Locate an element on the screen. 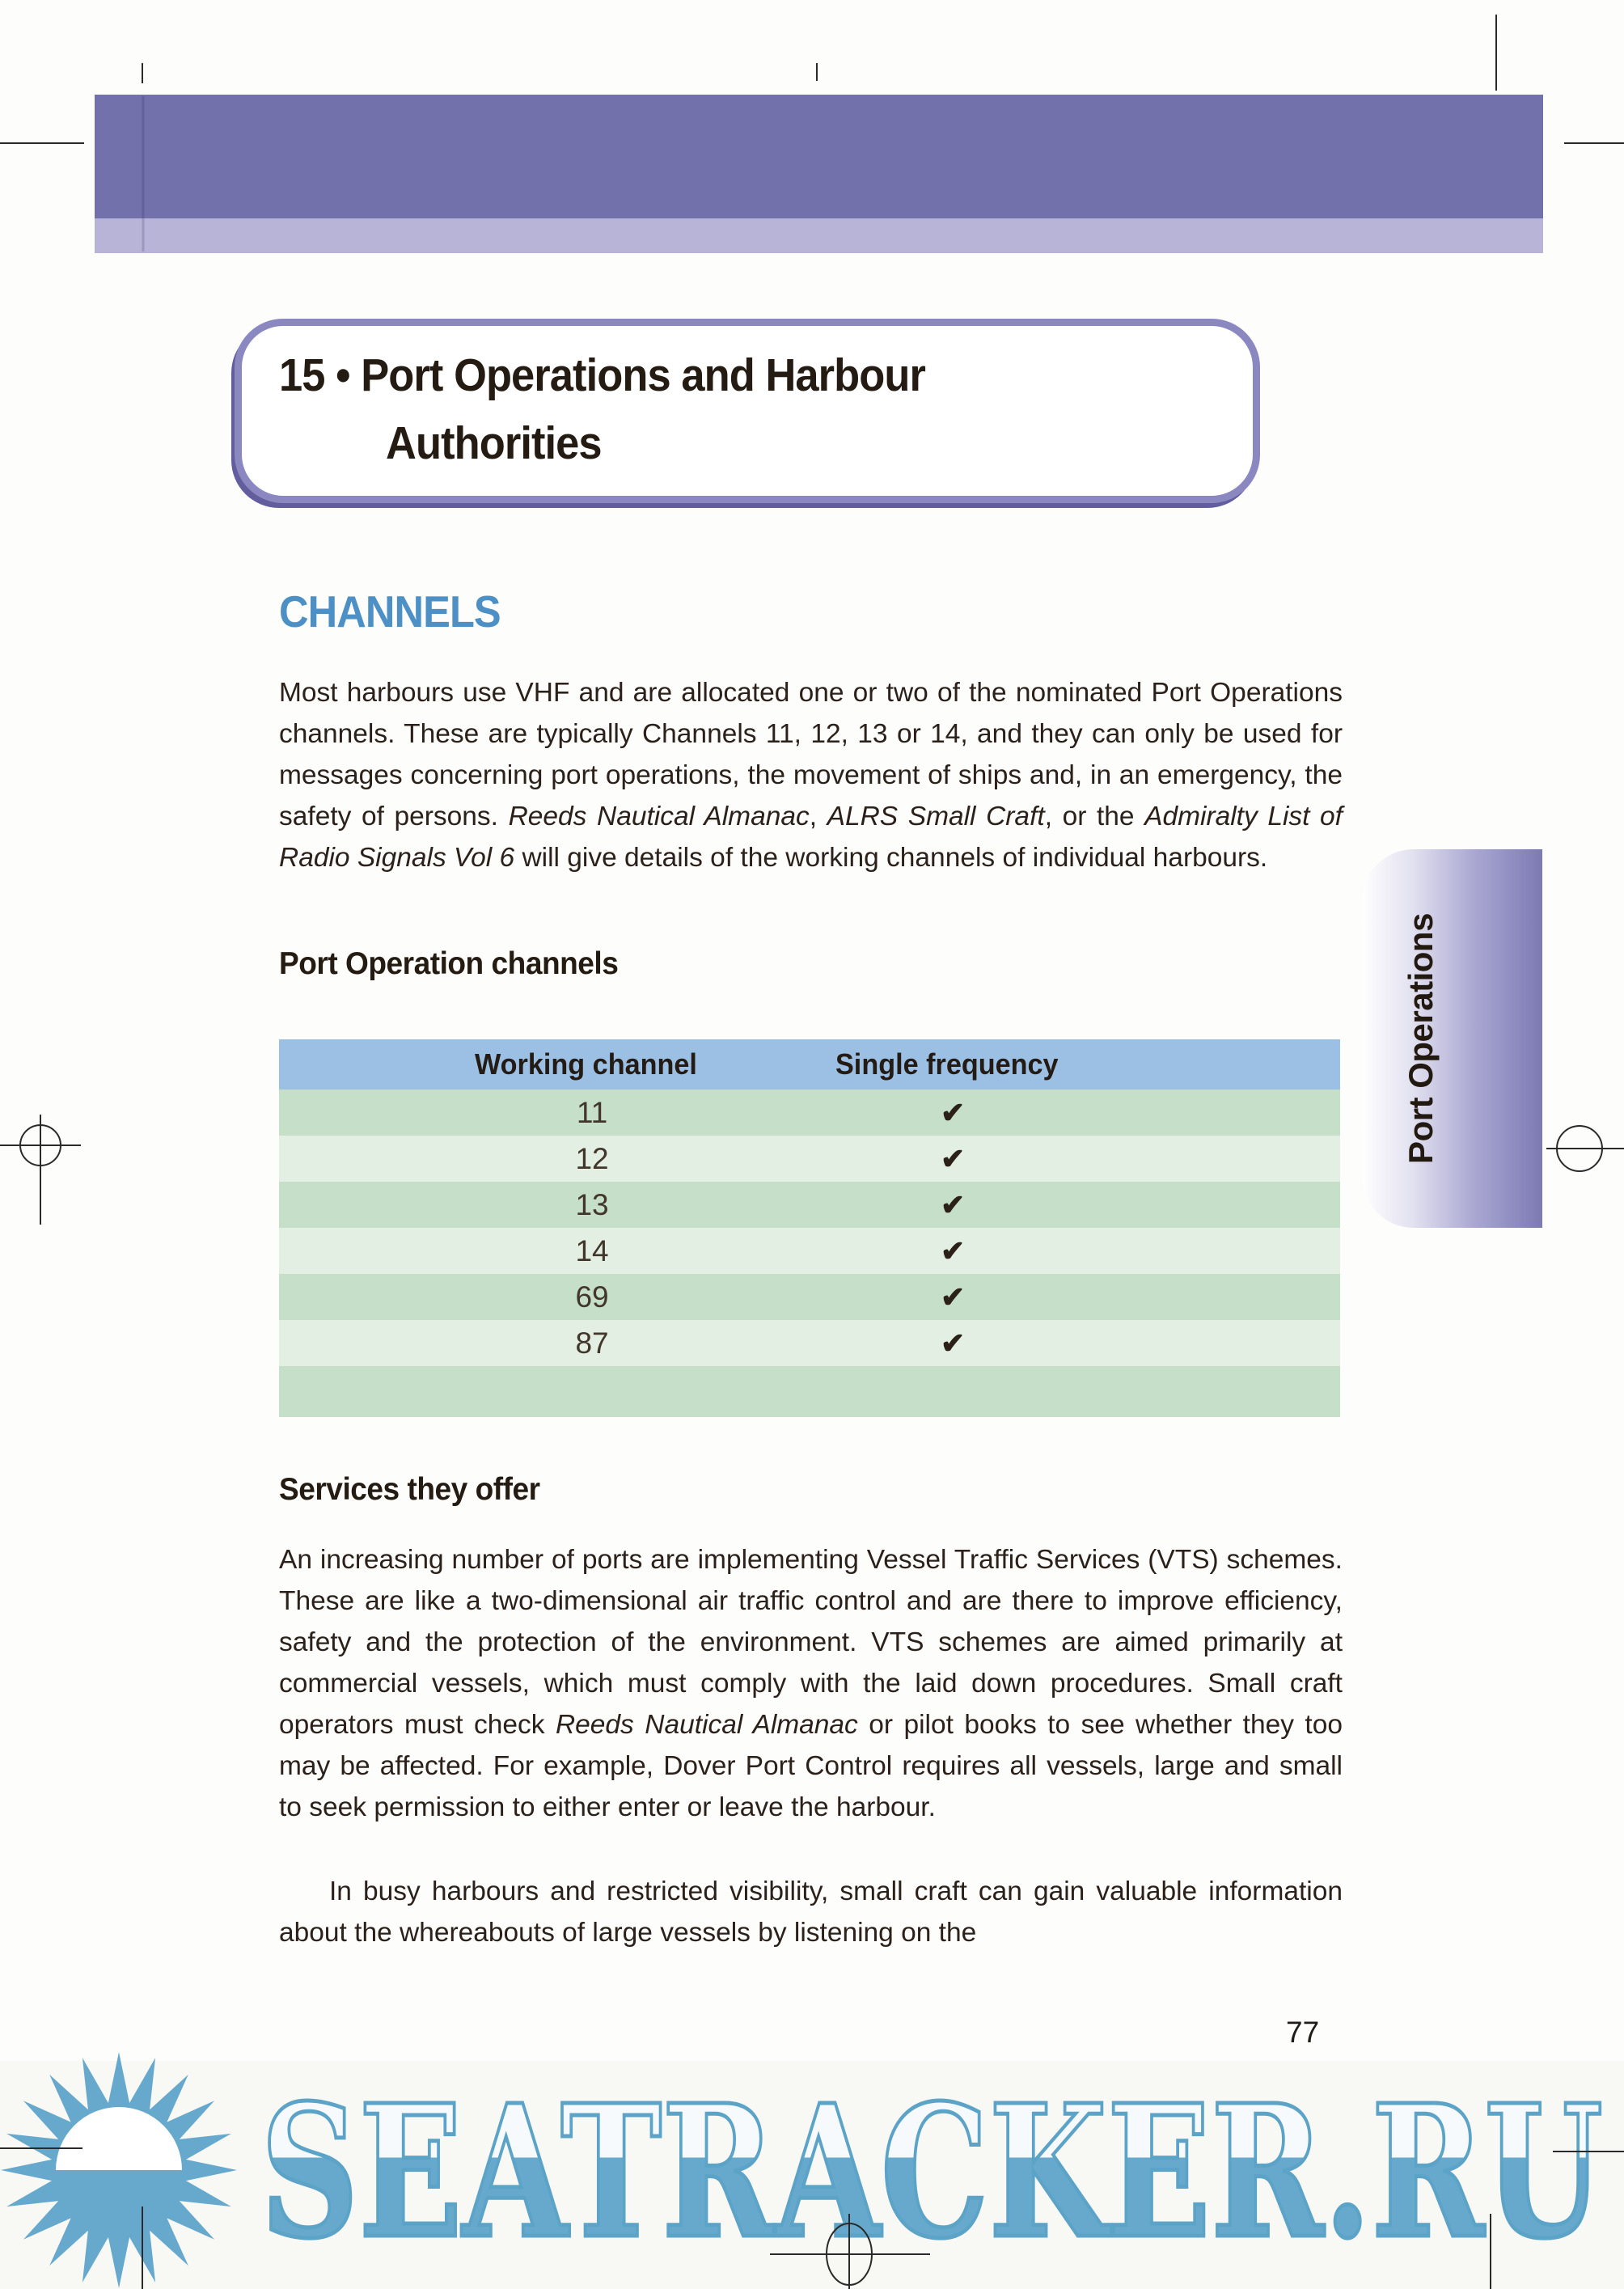 The width and height of the screenshot is (1624, 2289). chapter-title-line2: Authorities is located at coordinates (494, 443).